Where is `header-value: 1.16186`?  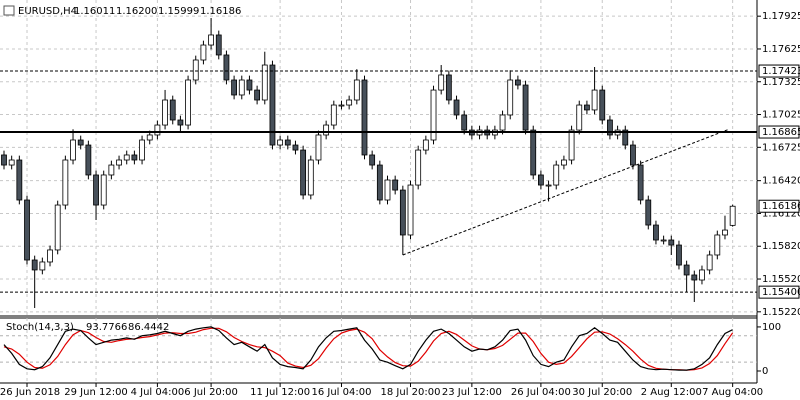 header-value: 1.16186 is located at coordinates (220, 11).